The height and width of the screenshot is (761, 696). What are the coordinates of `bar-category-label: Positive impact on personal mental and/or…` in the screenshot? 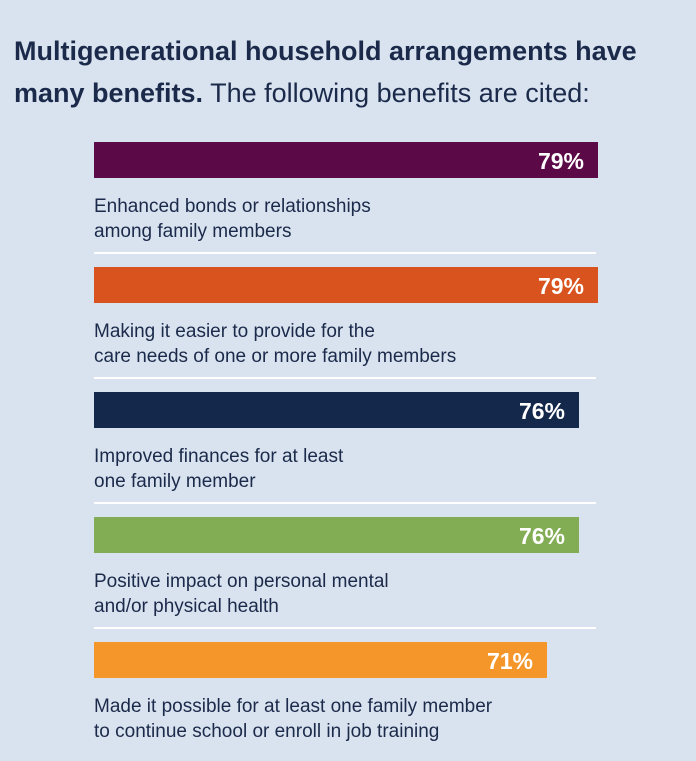 It's located at (354, 594).